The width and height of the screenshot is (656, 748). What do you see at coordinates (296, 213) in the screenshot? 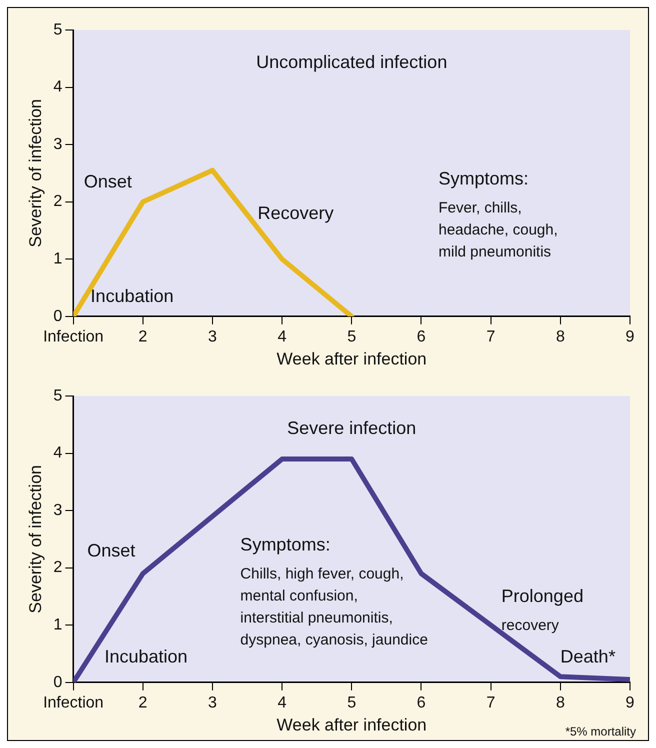
I see `annotation: Recovery` at bounding box center [296, 213].